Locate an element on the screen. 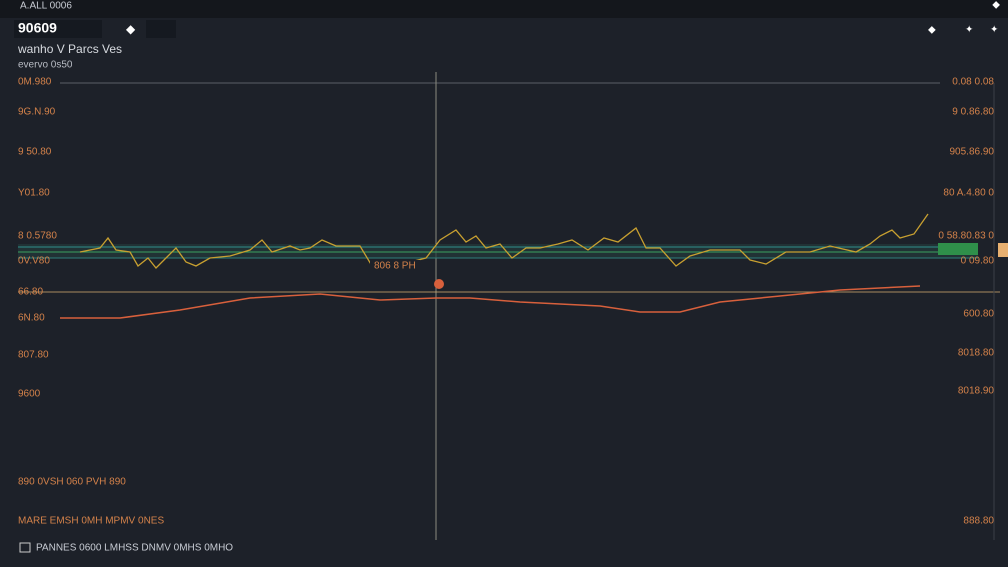  left-axis-label: 807.80 is located at coordinates (33, 355).